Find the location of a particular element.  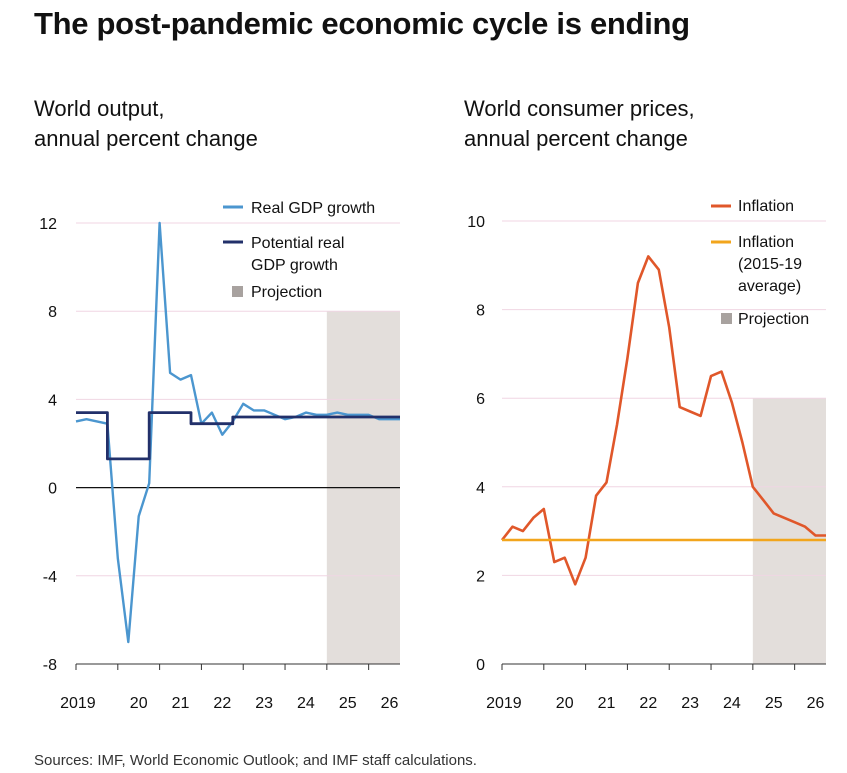

prices-y-tick-label: 6 is located at coordinates (480, 399).